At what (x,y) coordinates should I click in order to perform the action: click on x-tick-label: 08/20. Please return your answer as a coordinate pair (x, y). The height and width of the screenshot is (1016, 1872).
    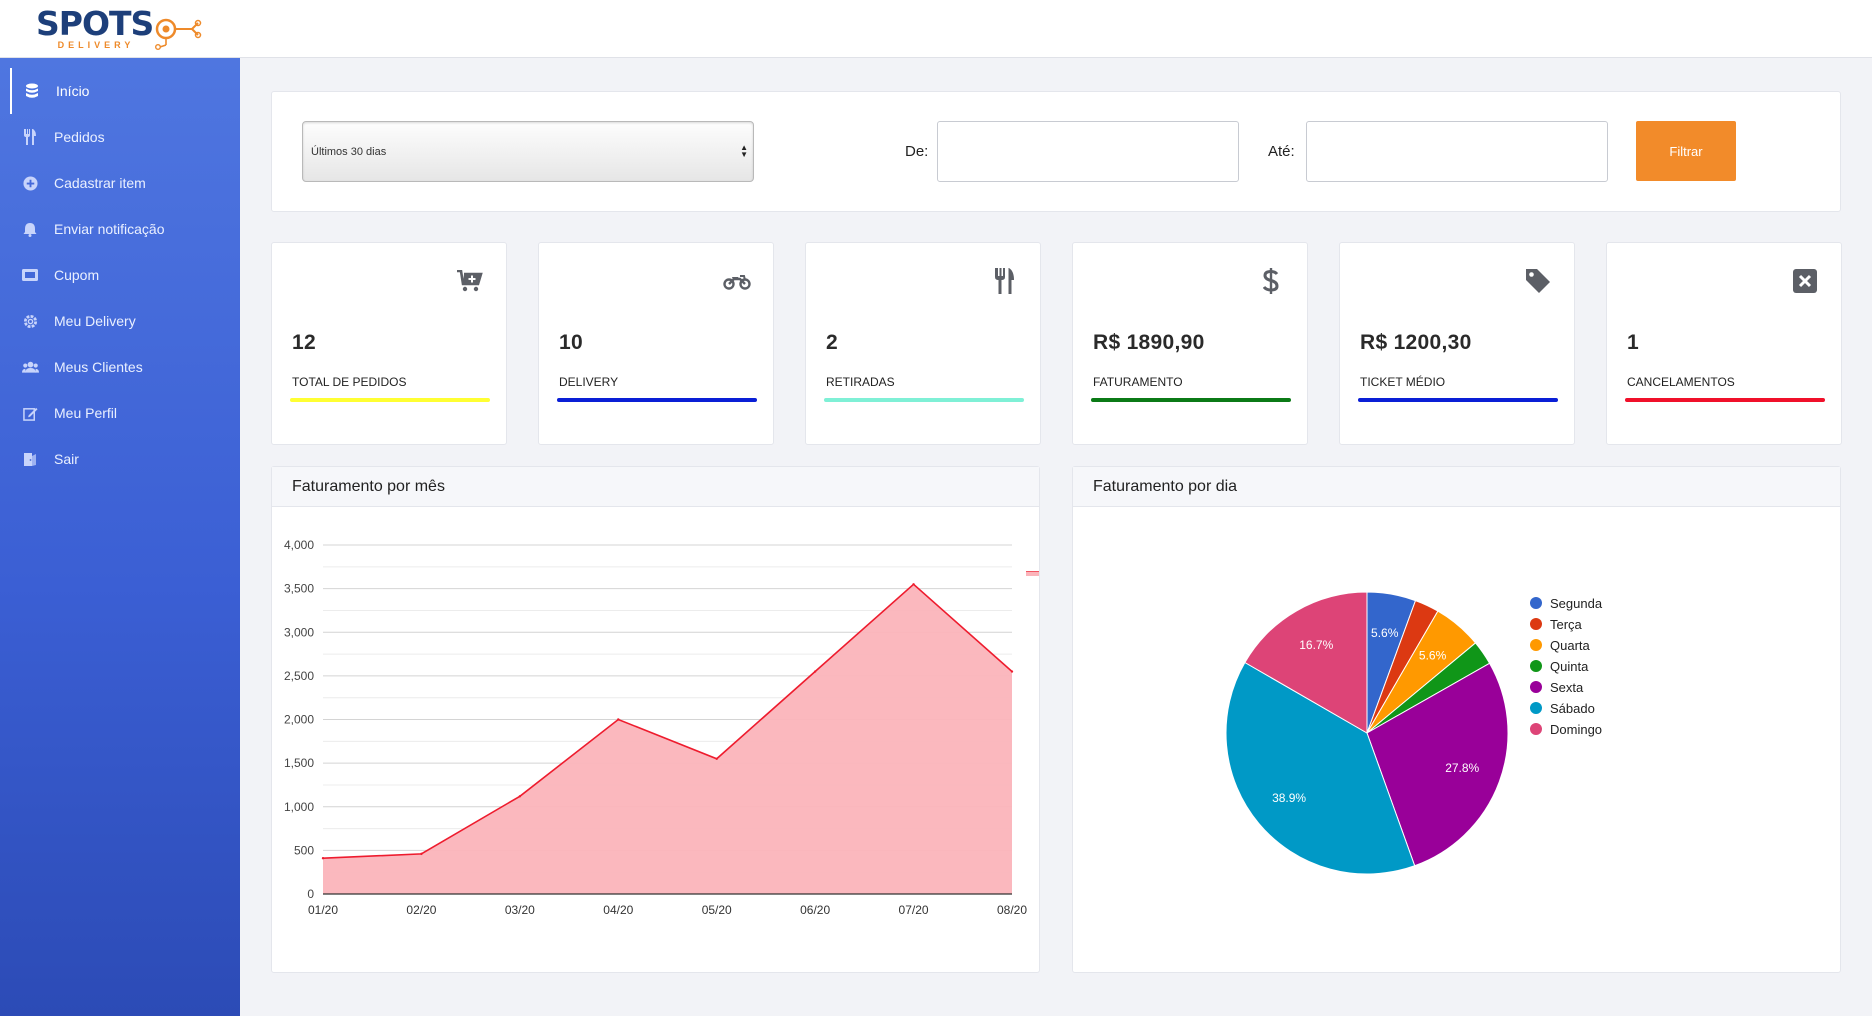
    Looking at the image, I should click on (1012, 910).